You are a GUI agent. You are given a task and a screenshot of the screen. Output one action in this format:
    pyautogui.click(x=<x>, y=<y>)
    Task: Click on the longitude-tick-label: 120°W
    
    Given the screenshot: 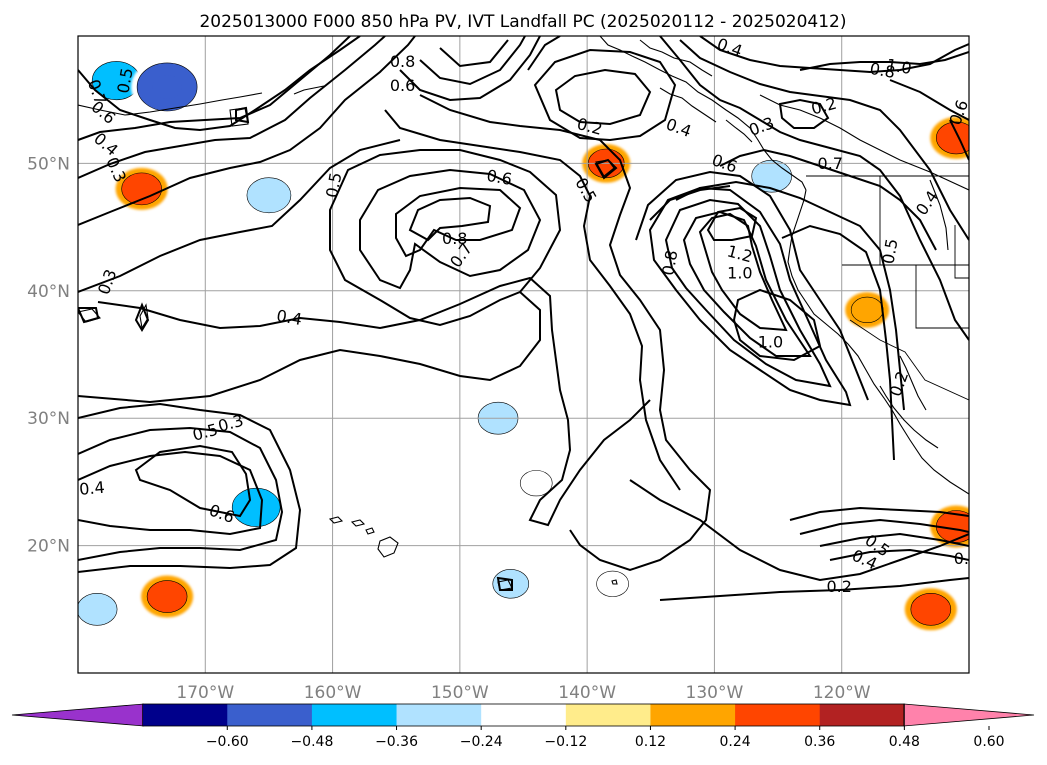 What is the action you would take?
    pyautogui.click(x=842, y=693)
    